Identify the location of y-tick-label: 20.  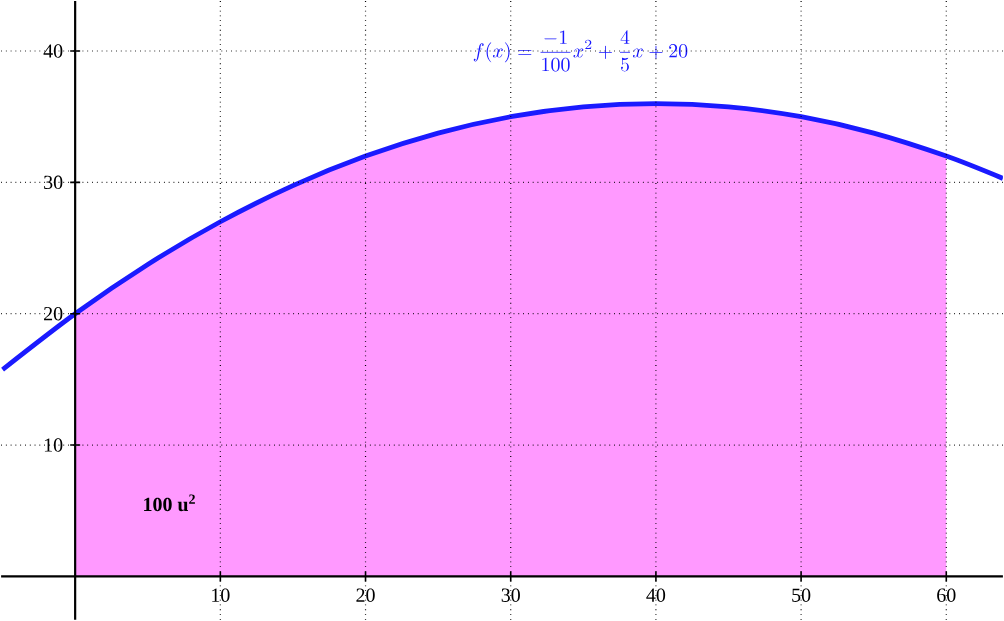
(53, 314).